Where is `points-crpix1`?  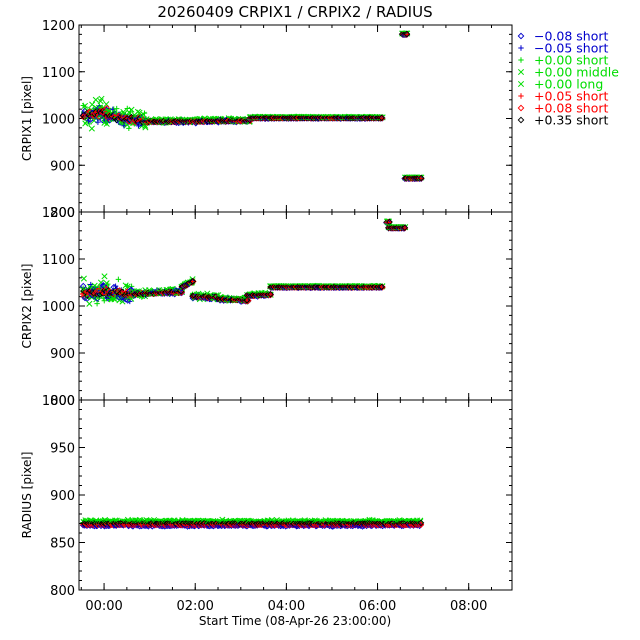 points-crpix1 is located at coordinates (252, 106).